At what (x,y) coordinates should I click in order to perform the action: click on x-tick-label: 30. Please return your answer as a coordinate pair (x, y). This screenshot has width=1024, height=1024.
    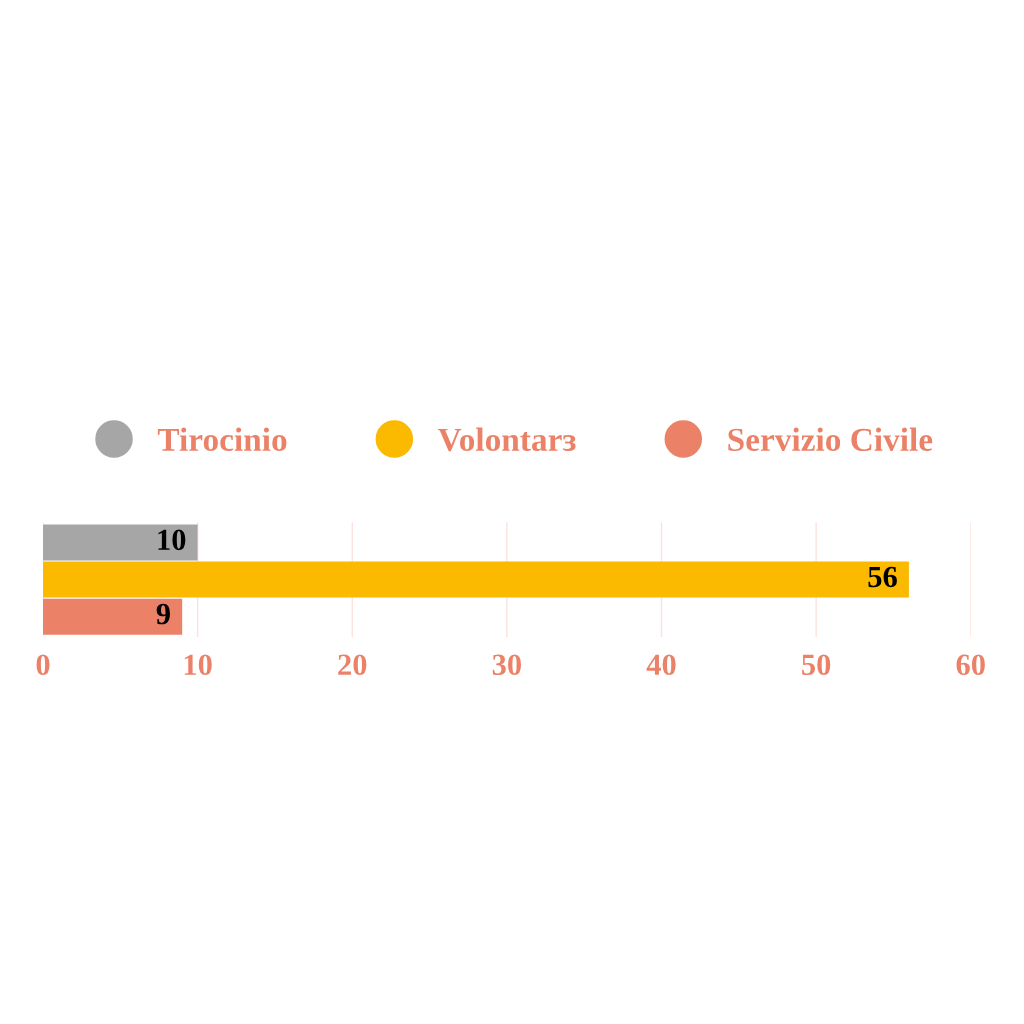
    Looking at the image, I should click on (506, 665).